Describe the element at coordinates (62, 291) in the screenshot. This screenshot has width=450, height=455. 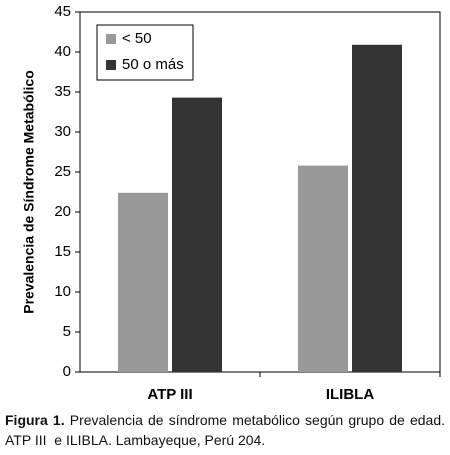
I see `y-tick-label: 10` at that location.